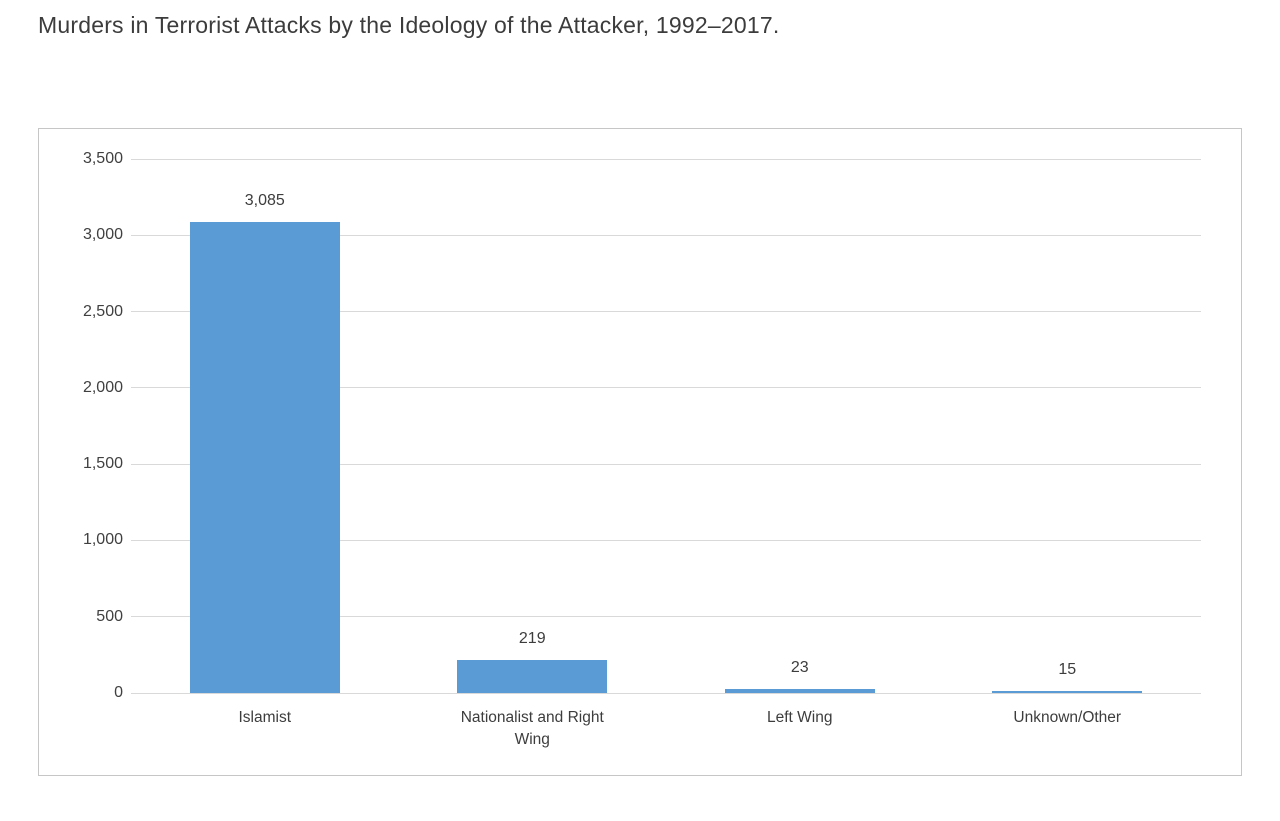 This screenshot has height=821, width=1280. I want to click on y-tick-label: 3,500, so click(102, 158).